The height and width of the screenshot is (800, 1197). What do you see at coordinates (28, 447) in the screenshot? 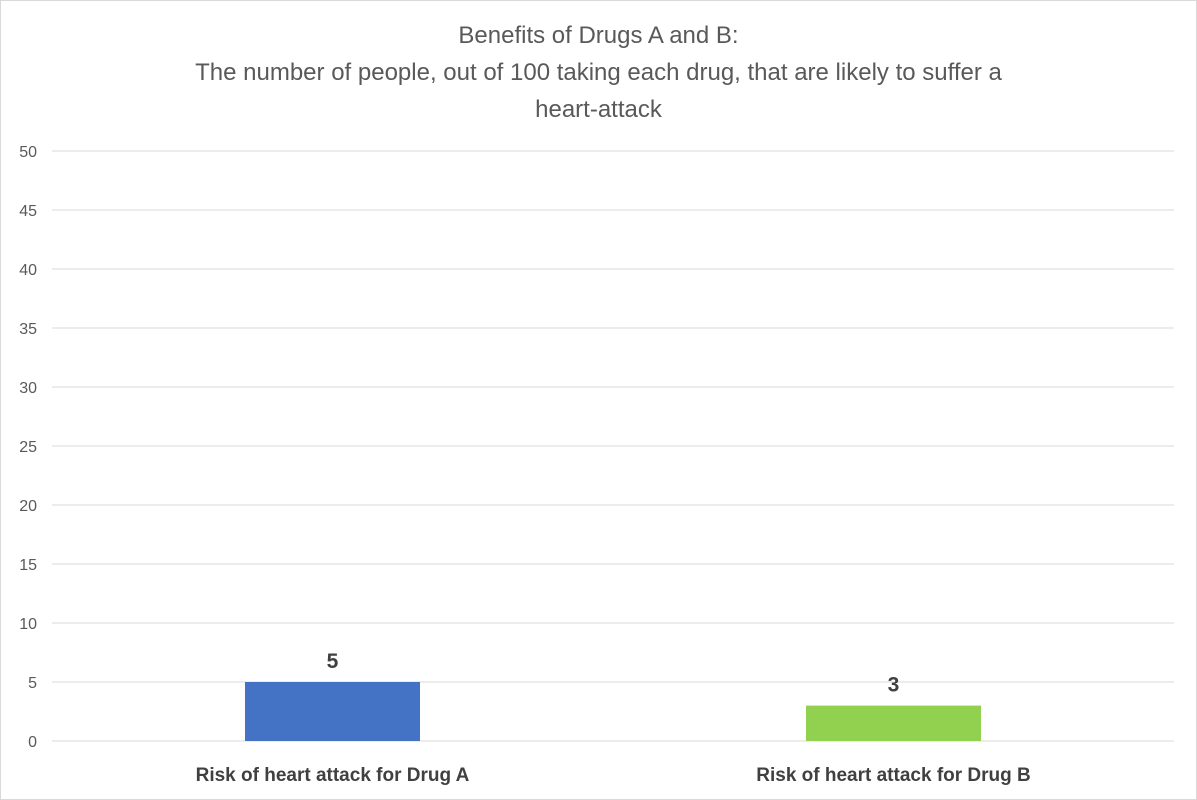
I see `y-tick-label: 25` at bounding box center [28, 447].